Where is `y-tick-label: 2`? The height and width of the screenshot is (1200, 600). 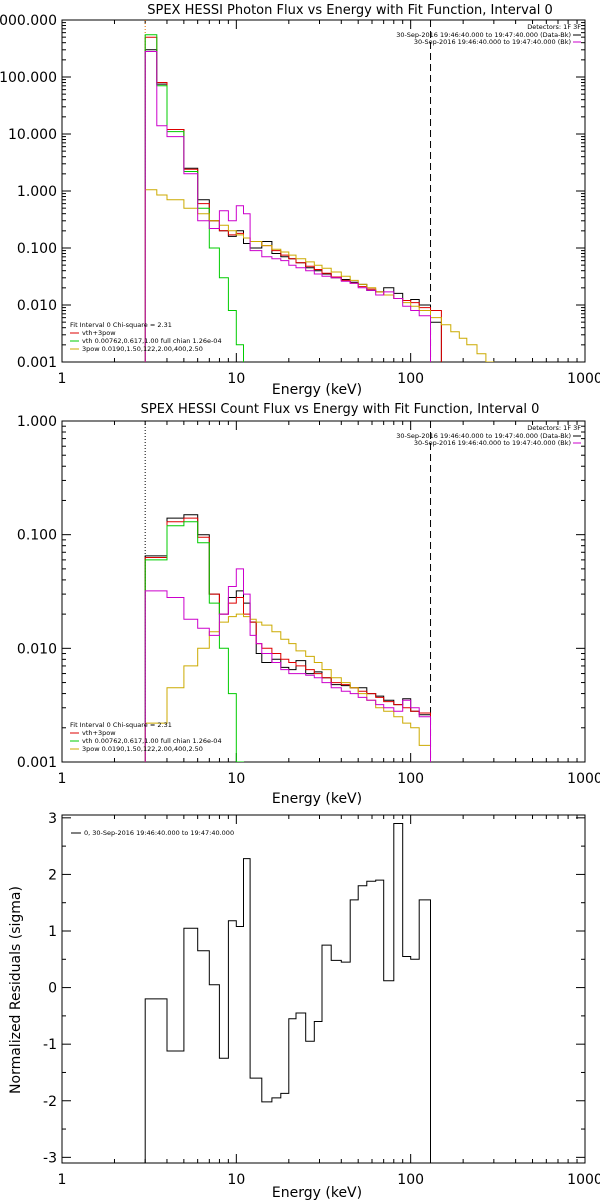
y-tick-label: 2 is located at coordinates (52, 875).